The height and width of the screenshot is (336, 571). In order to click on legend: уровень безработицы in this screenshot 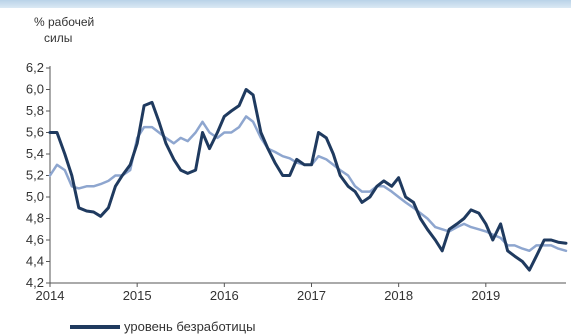, I will do `click(162, 326)`.